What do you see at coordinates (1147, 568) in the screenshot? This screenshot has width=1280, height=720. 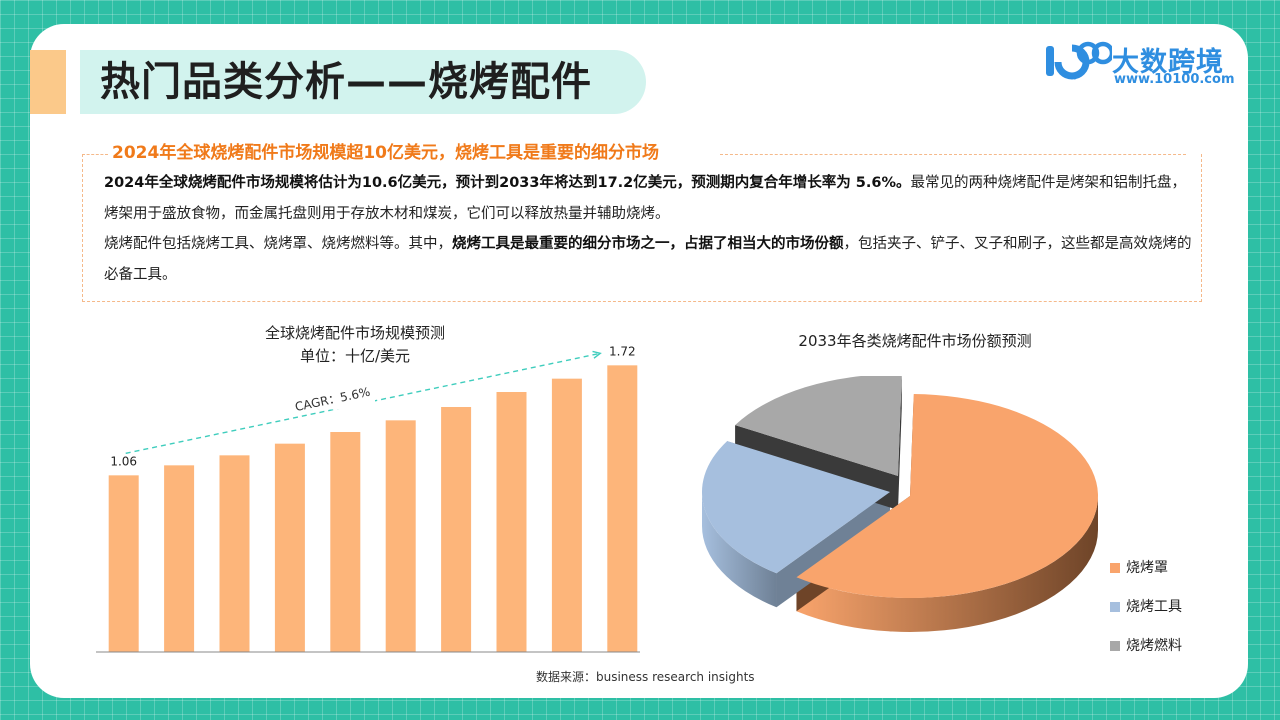 I see `legend-label-cover: 烧烤罩` at bounding box center [1147, 568].